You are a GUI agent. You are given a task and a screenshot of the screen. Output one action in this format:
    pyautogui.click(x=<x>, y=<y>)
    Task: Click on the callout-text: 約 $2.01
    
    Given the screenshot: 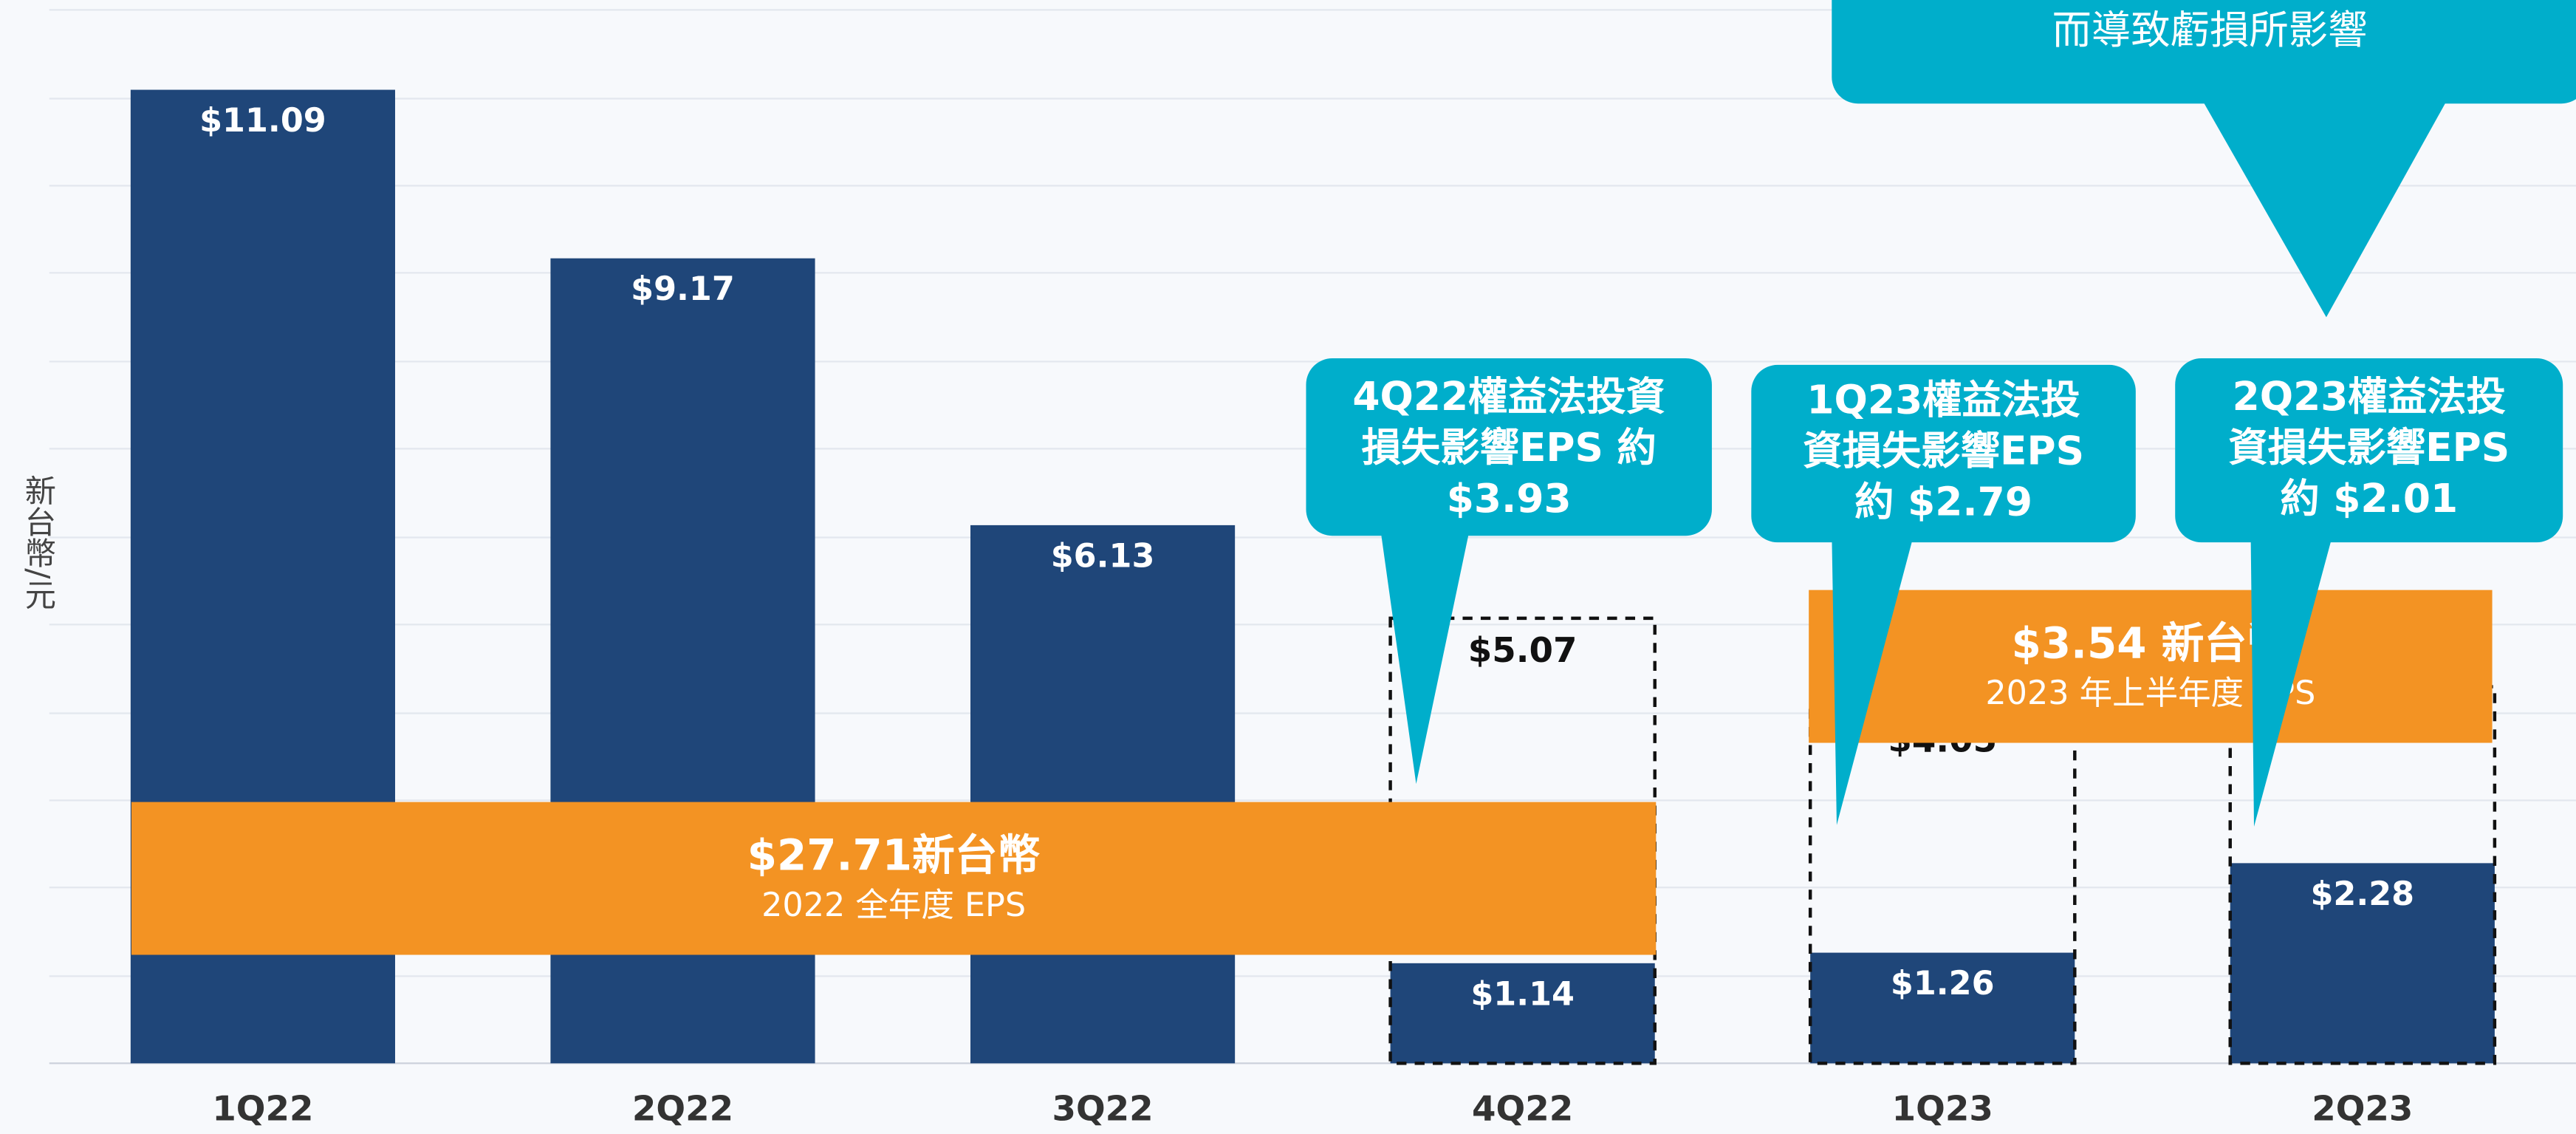 What is the action you would take?
    pyautogui.click(x=2369, y=498)
    